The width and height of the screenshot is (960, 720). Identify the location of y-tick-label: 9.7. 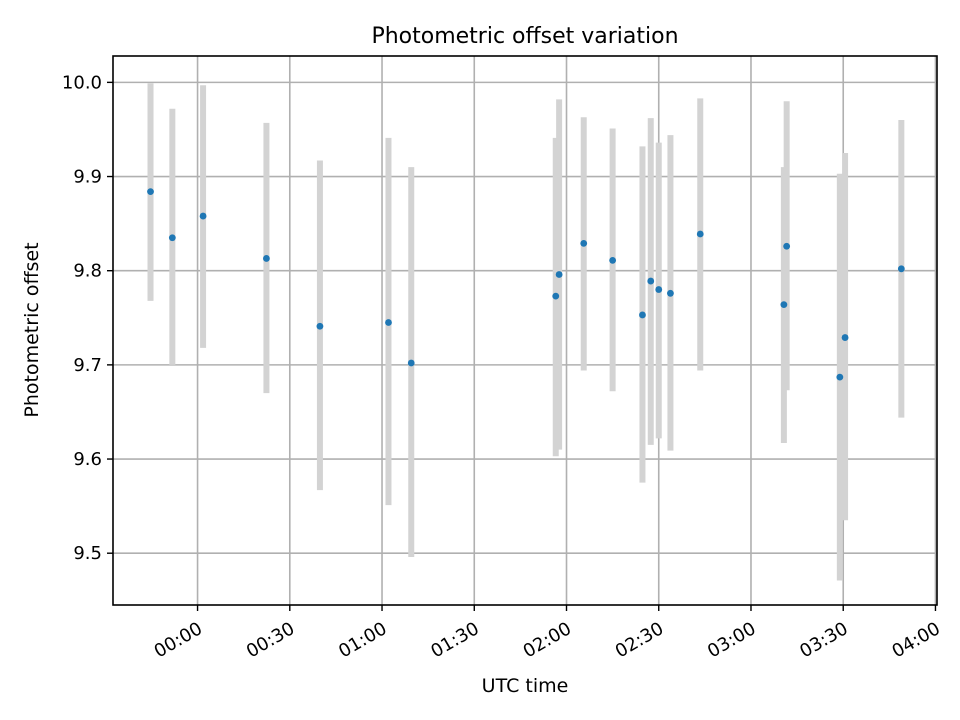
(87, 365).